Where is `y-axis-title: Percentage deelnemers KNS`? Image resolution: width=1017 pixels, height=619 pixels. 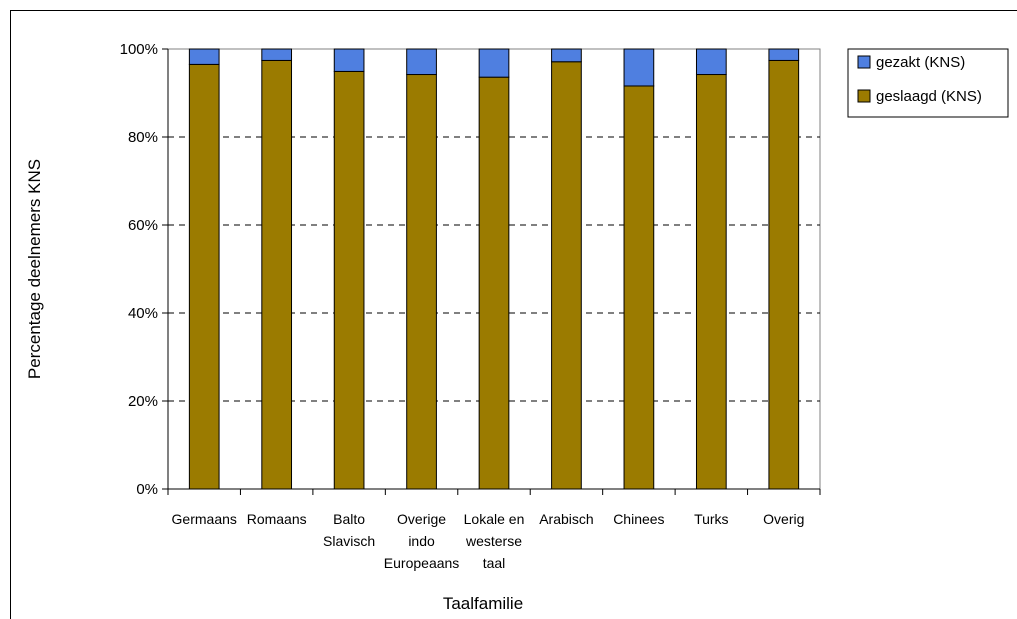
y-axis-title: Percentage deelnemers KNS is located at coordinates (34, 269).